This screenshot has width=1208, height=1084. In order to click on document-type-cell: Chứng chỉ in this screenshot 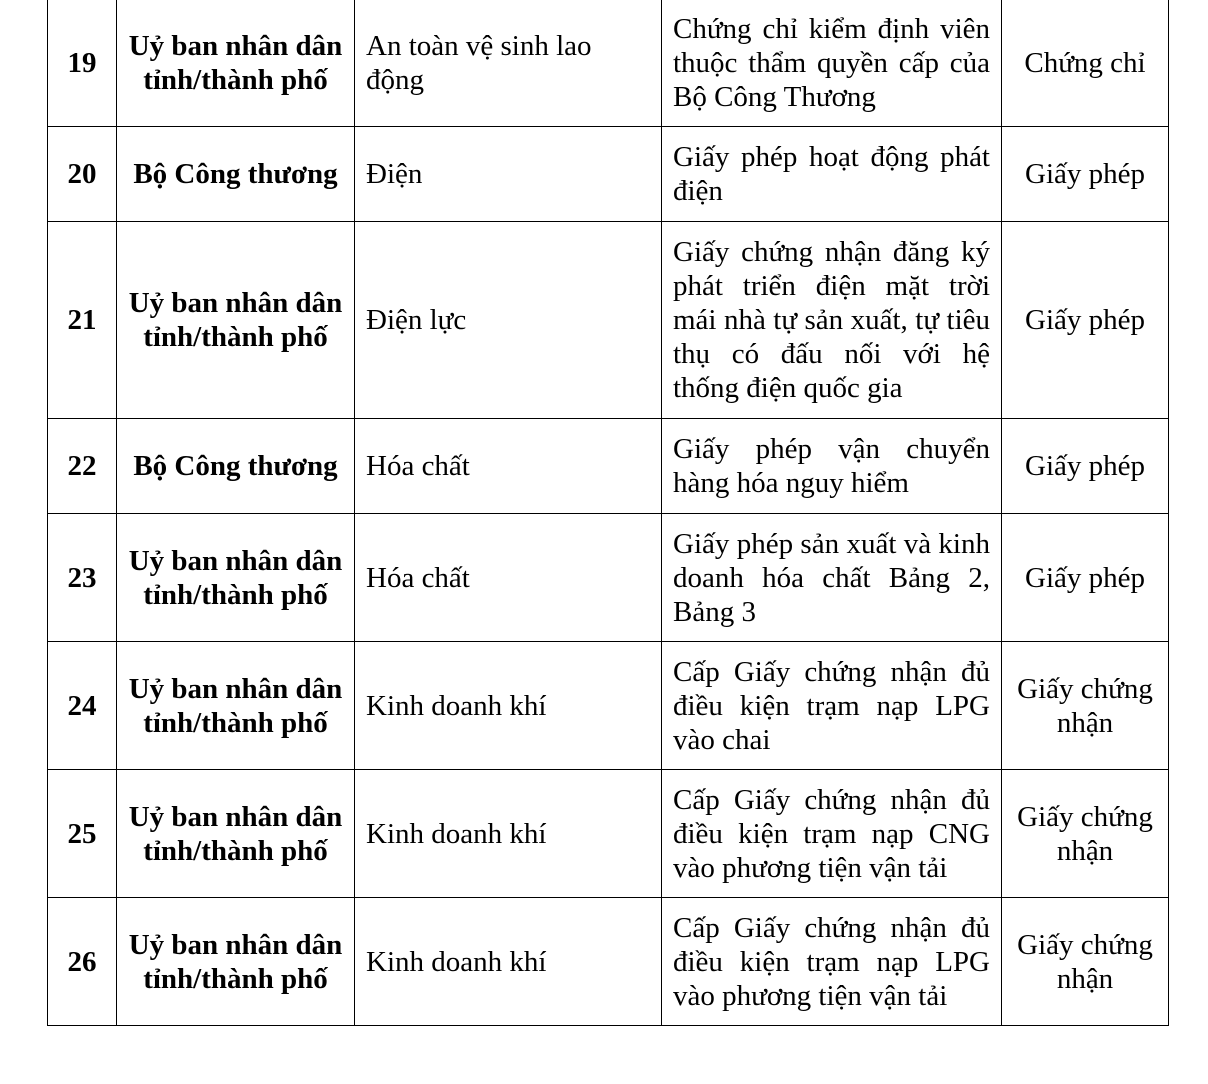, I will do `click(1085, 63)`.